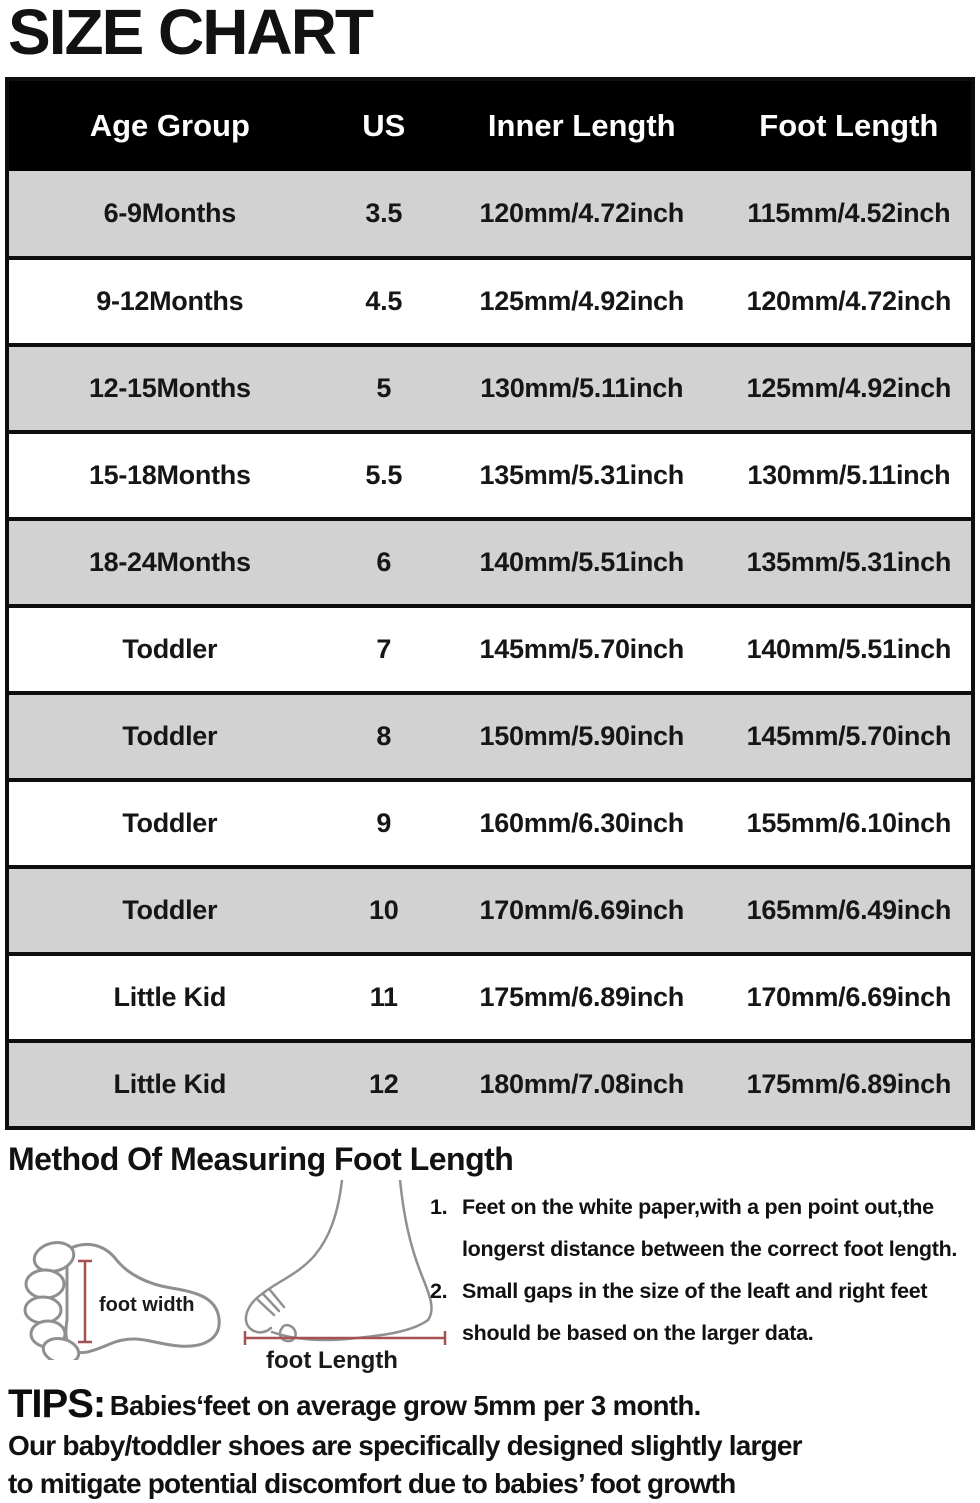 This screenshot has height=1503, width=980. Describe the element at coordinates (384, 475) in the screenshot. I see `us-size-cell: 5.5` at that location.